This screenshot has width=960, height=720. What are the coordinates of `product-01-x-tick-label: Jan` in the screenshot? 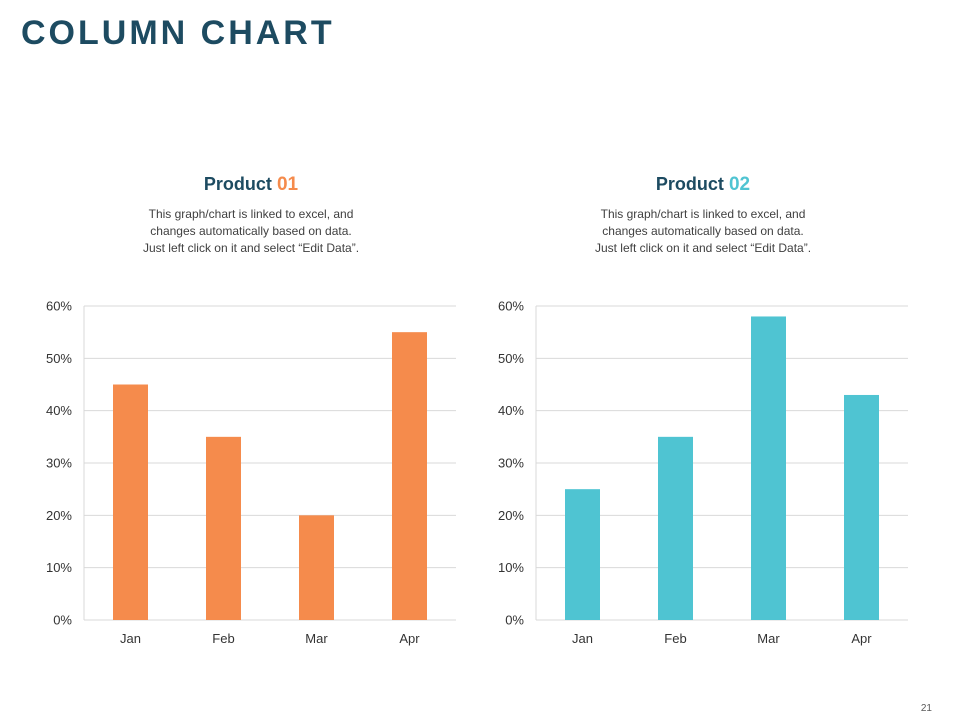 It's located at (130, 638).